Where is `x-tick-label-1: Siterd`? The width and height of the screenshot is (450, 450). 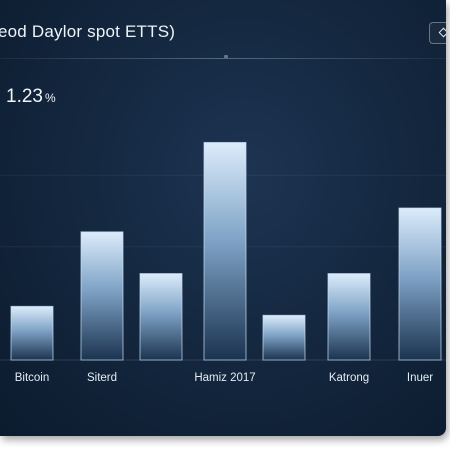 x-tick-label-1: Siterd is located at coordinates (102, 378).